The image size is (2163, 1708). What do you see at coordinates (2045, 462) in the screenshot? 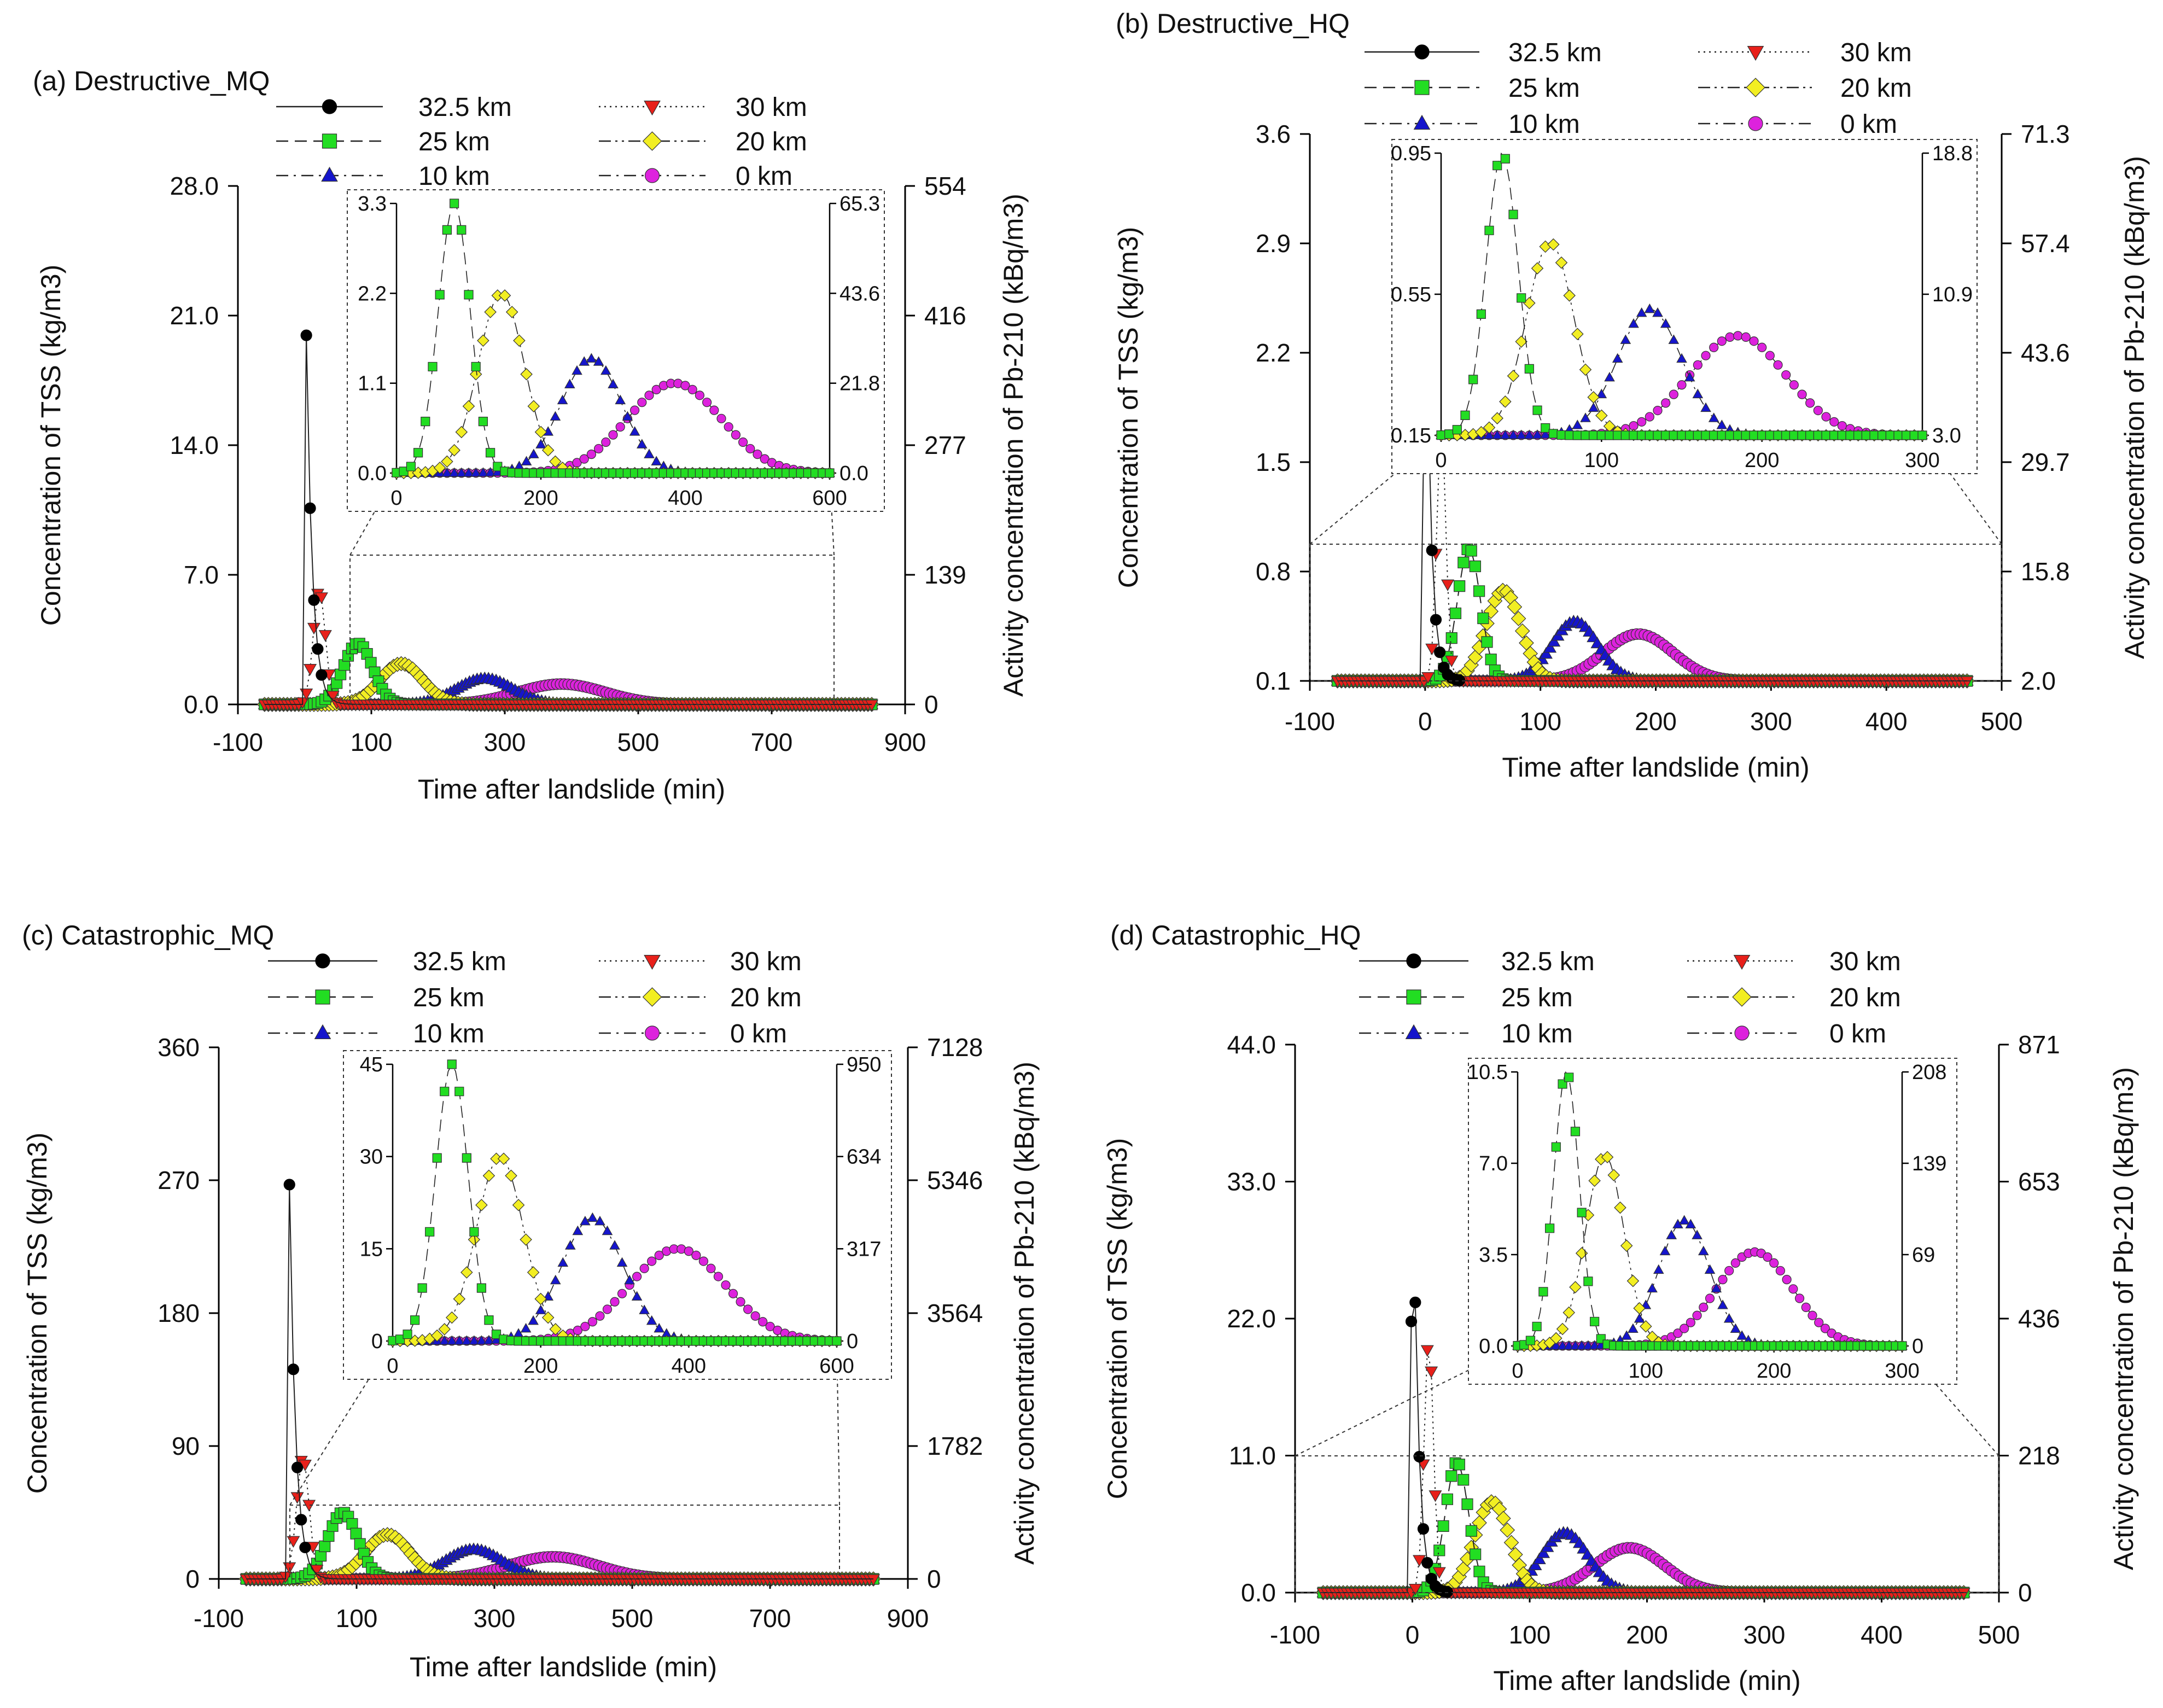
I see `y2-tick-label: 29.7` at bounding box center [2045, 462].